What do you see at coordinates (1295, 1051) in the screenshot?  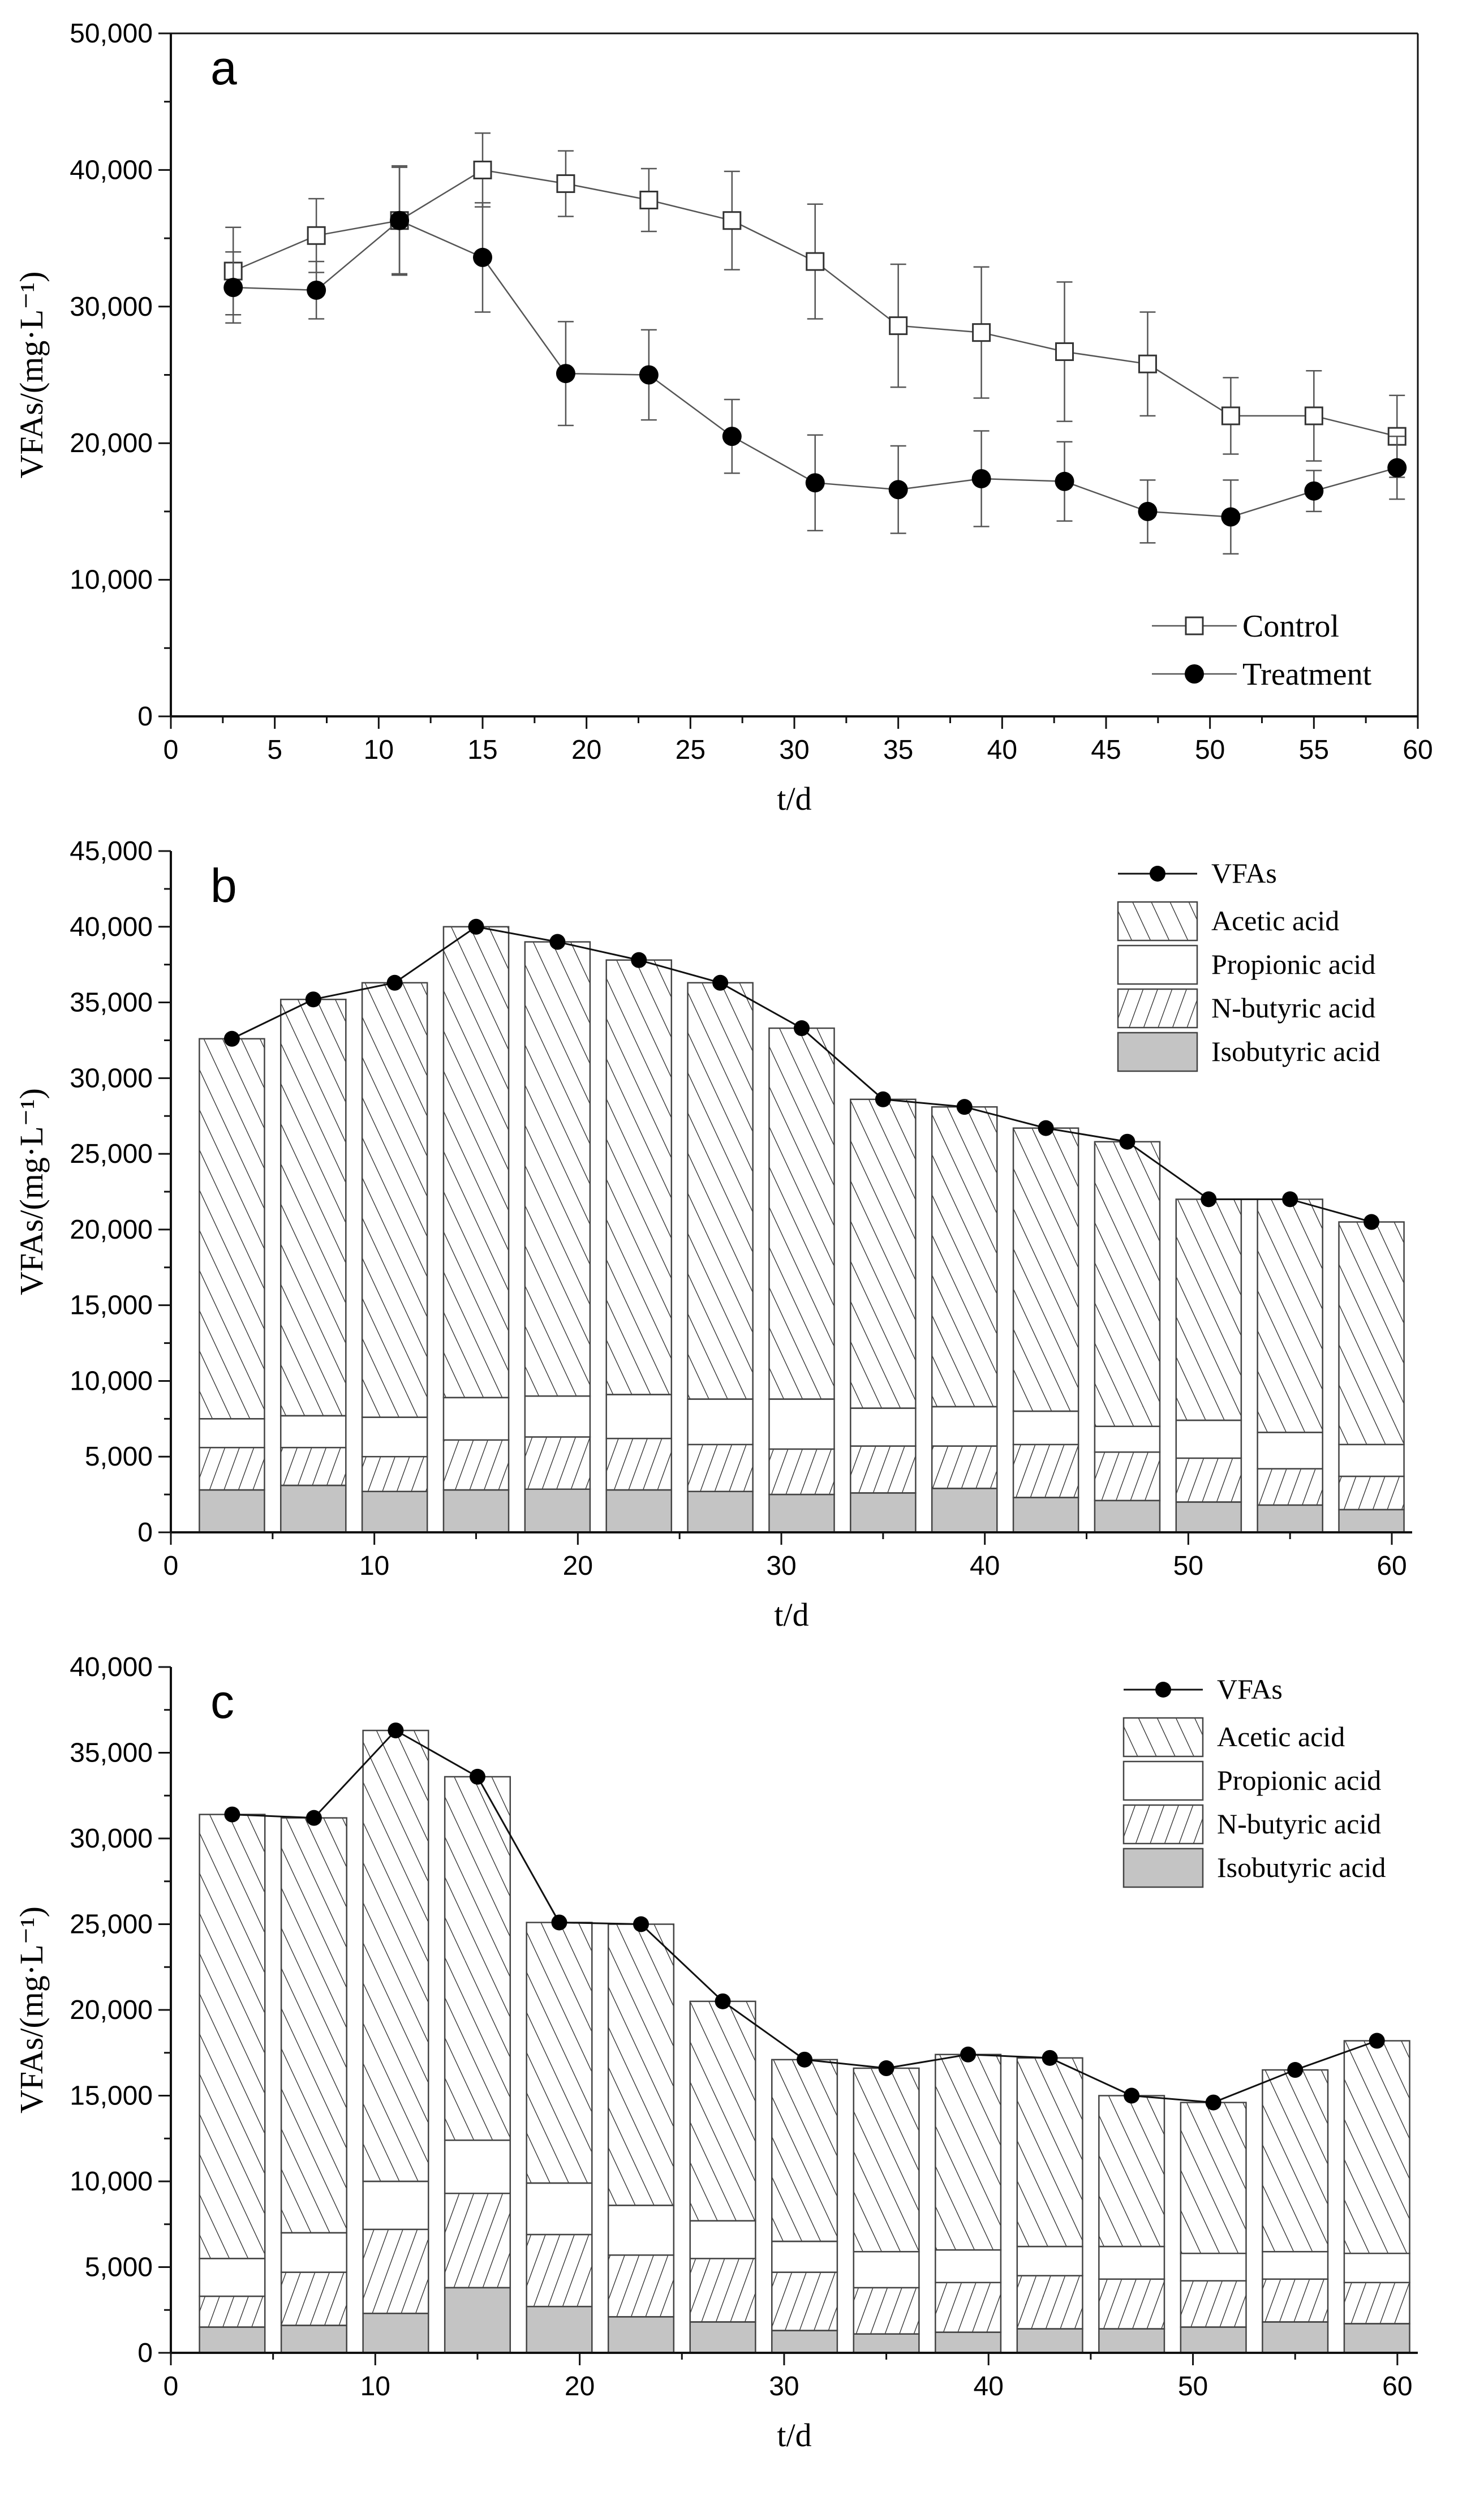 I see `legend-label: Isobutyric acid` at bounding box center [1295, 1051].